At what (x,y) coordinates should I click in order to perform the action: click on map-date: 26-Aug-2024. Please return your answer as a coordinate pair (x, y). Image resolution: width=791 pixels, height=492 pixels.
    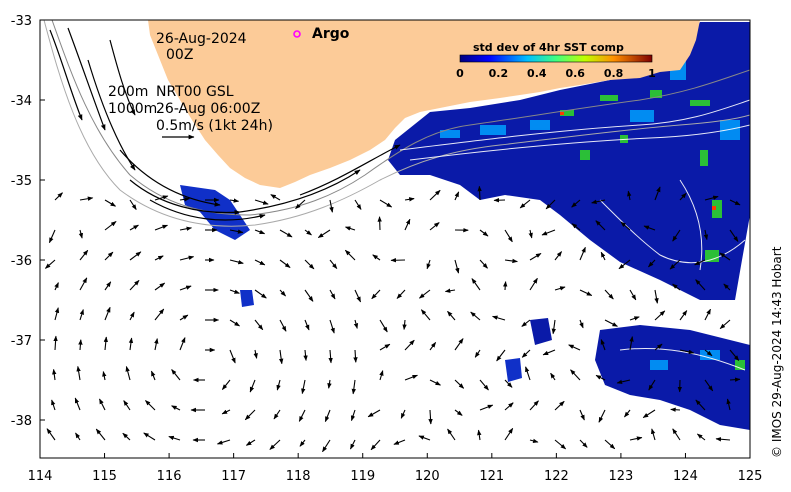
    Looking at the image, I should click on (201, 39).